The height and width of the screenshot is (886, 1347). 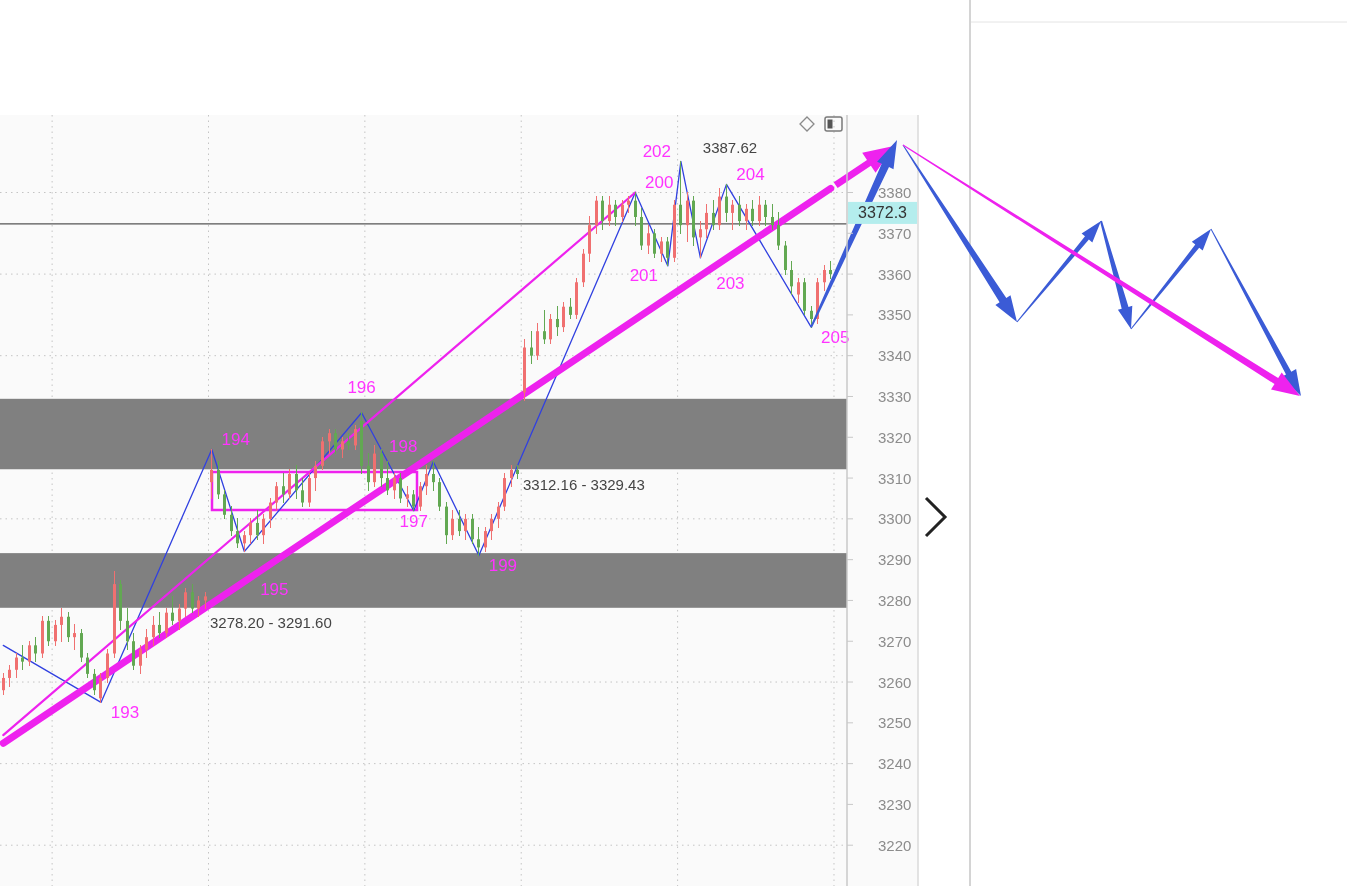 I want to click on y-tick-label: 3250, so click(x=895, y=723).